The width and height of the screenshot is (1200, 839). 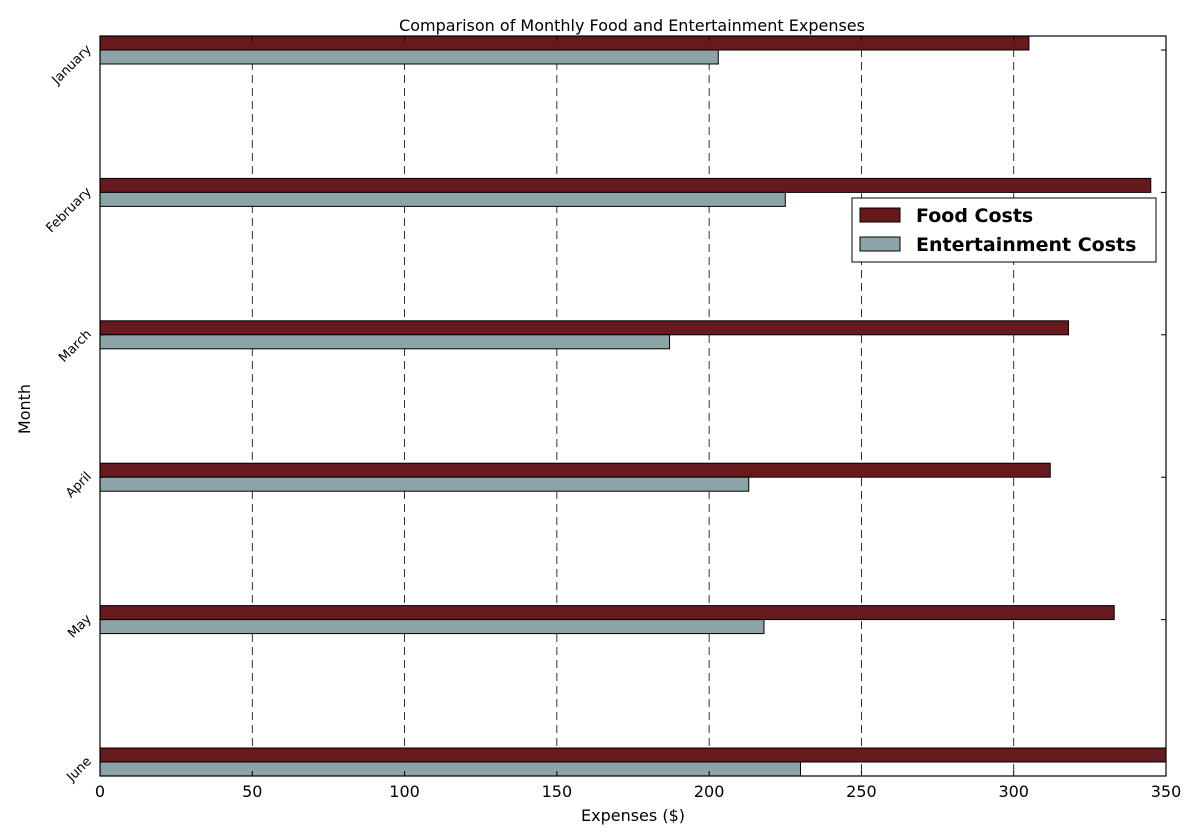 What do you see at coordinates (974, 216) in the screenshot?
I see `legend-label-food-costs: Food Costs` at bounding box center [974, 216].